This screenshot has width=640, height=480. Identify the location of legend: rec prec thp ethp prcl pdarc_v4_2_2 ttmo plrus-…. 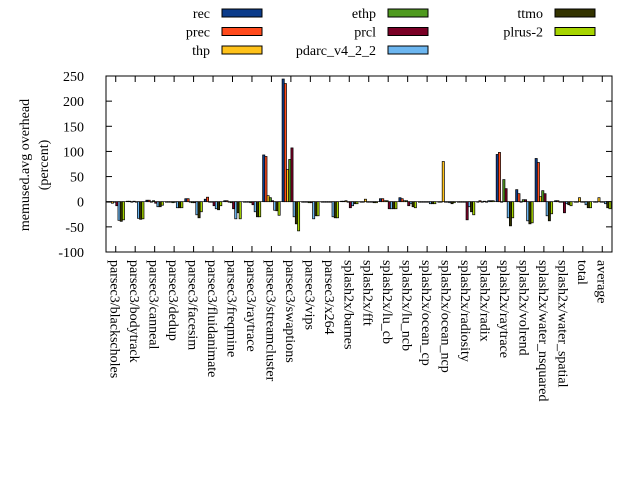
(391, 33).